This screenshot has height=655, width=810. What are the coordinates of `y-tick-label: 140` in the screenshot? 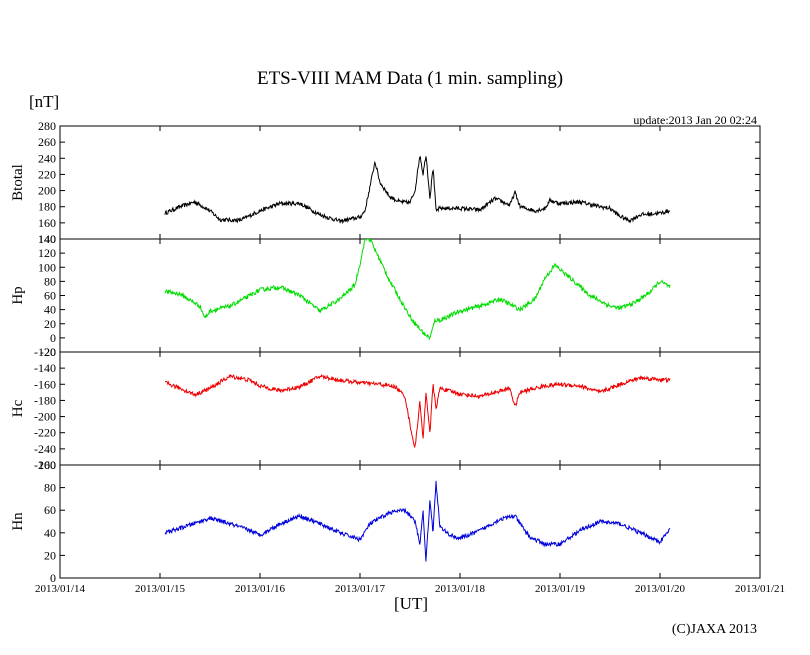 It's located at (47, 239).